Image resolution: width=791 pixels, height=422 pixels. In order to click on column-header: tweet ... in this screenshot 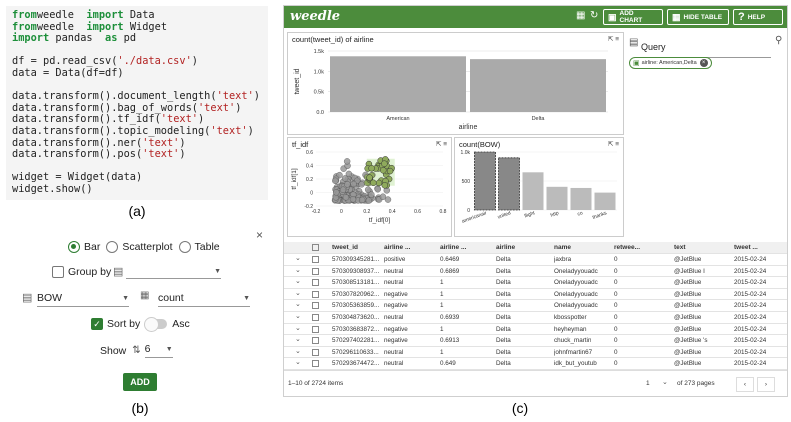, I will do `click(746, 247)`.